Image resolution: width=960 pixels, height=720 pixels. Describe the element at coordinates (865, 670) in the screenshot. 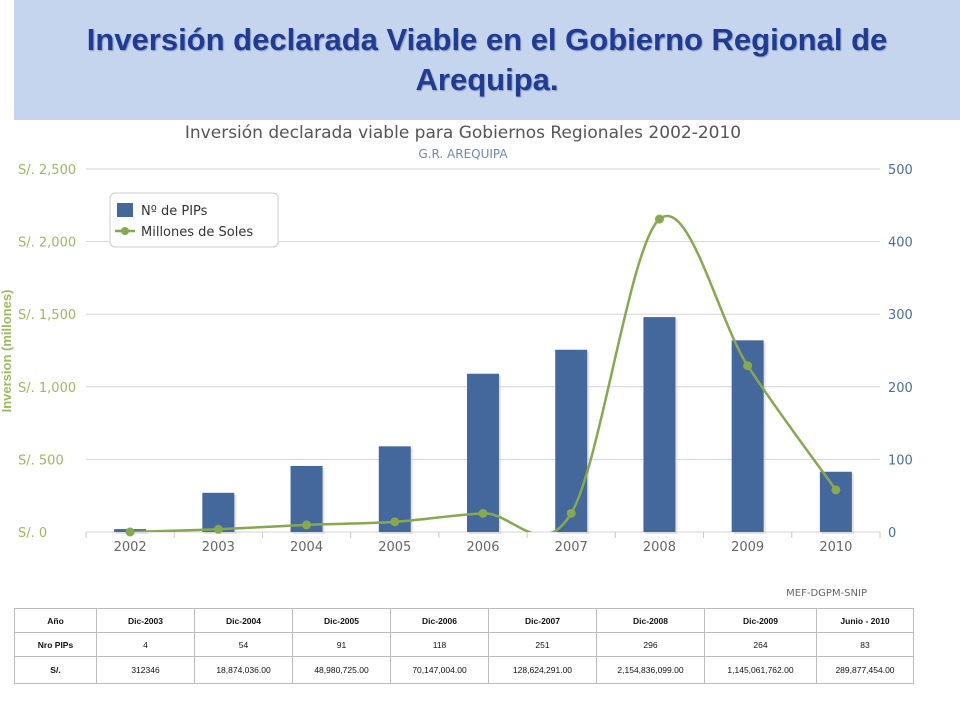

I see `table-cell: 289,877,454.00` at that location.